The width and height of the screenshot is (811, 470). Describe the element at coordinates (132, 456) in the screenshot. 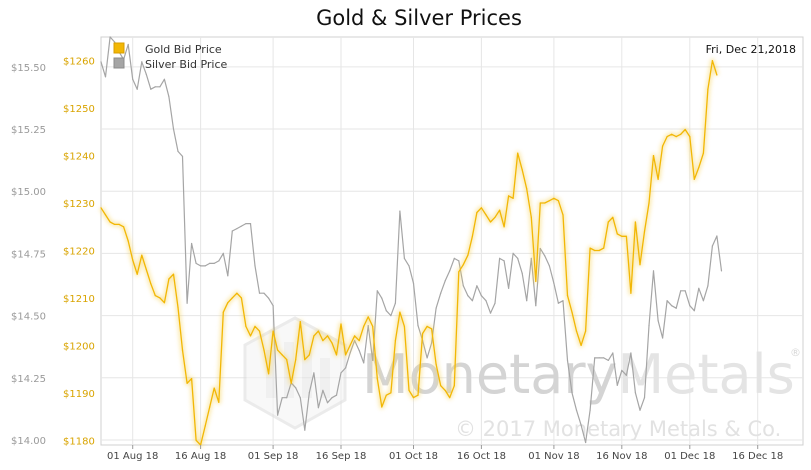

I see `x-tick-label: 01 Aug 18` at that location.